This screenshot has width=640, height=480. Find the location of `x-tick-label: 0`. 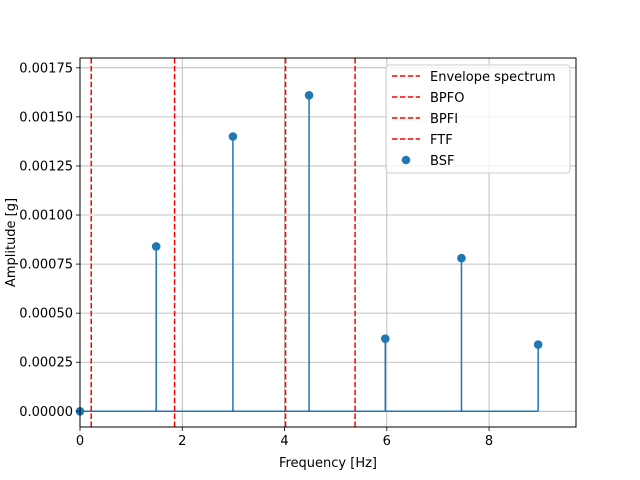

x-tick-label: 0 is located at coordinates (80, 441).